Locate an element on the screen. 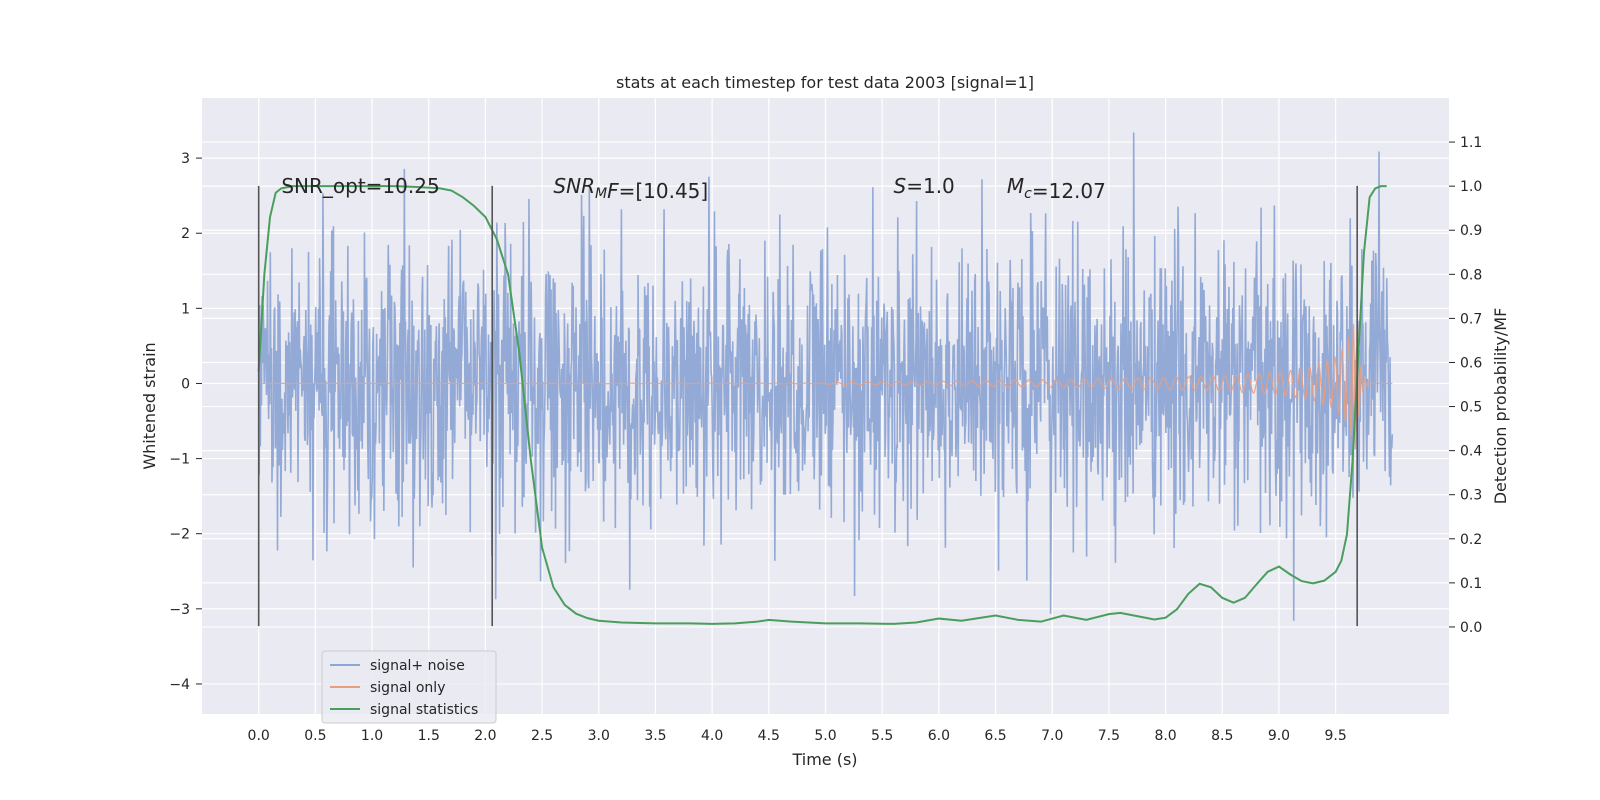  y-axis-right-label: Detection probability/MF is located at coordinates (1500, 406).